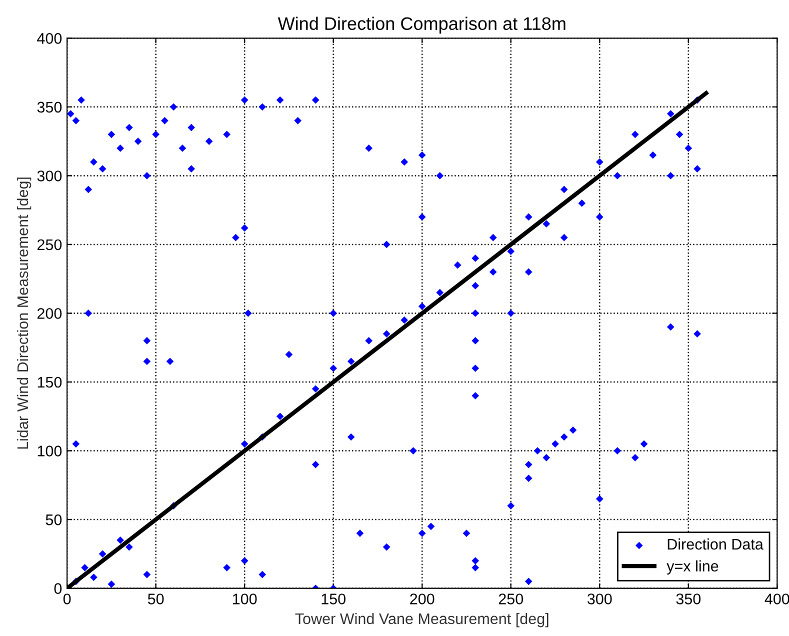  Describe the element at coordinates (50, 382) in the screenshot. I see `y-tick-label: 150` at that location.